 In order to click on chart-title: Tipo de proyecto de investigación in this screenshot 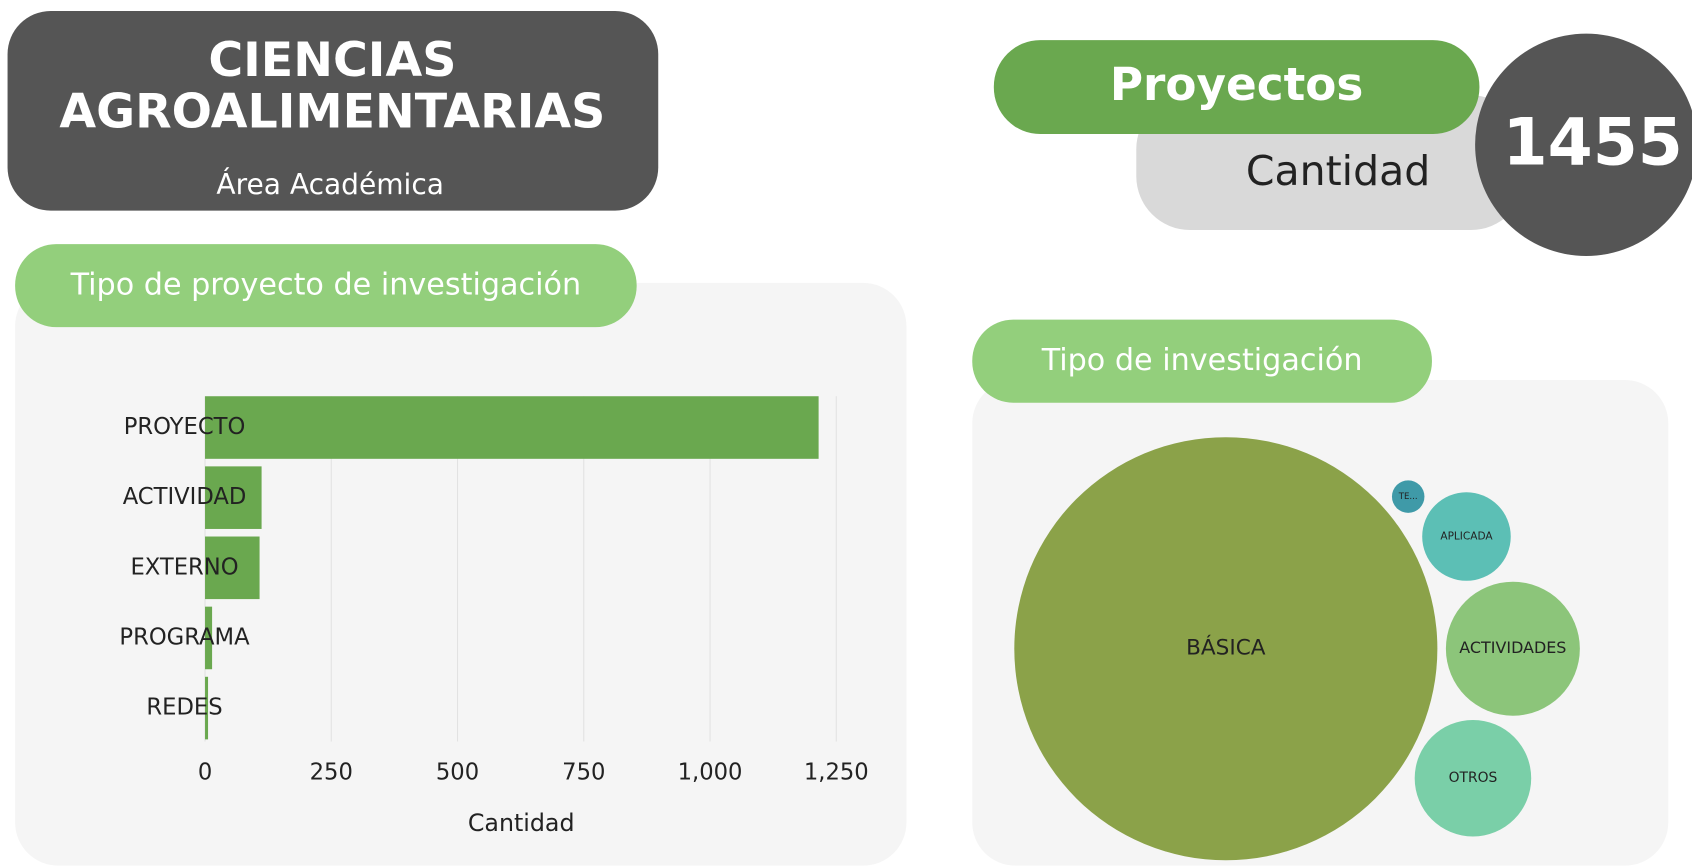, I will do `click(326, 285)`.